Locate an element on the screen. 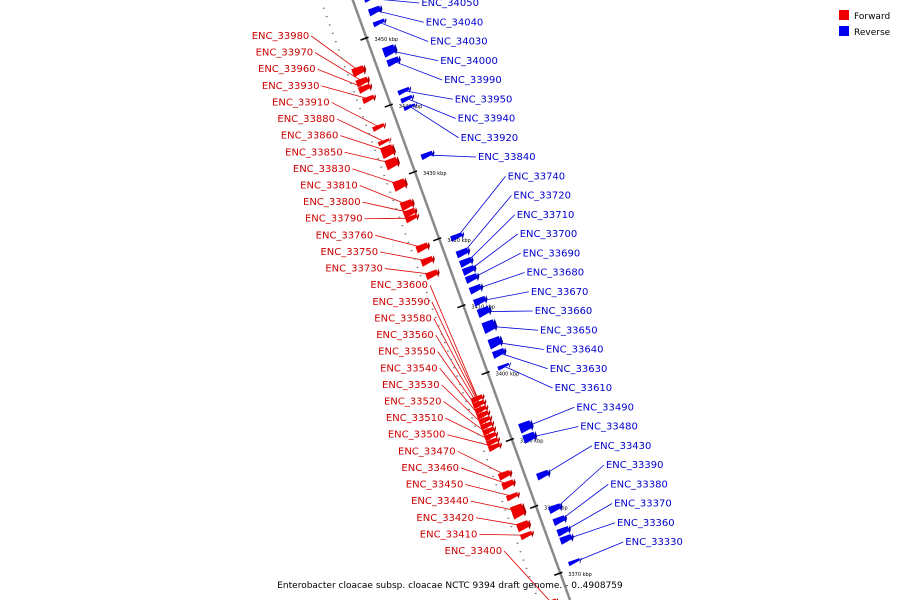  reverse-gene-label: ENC_33680 is located at coordinates (555, 273).